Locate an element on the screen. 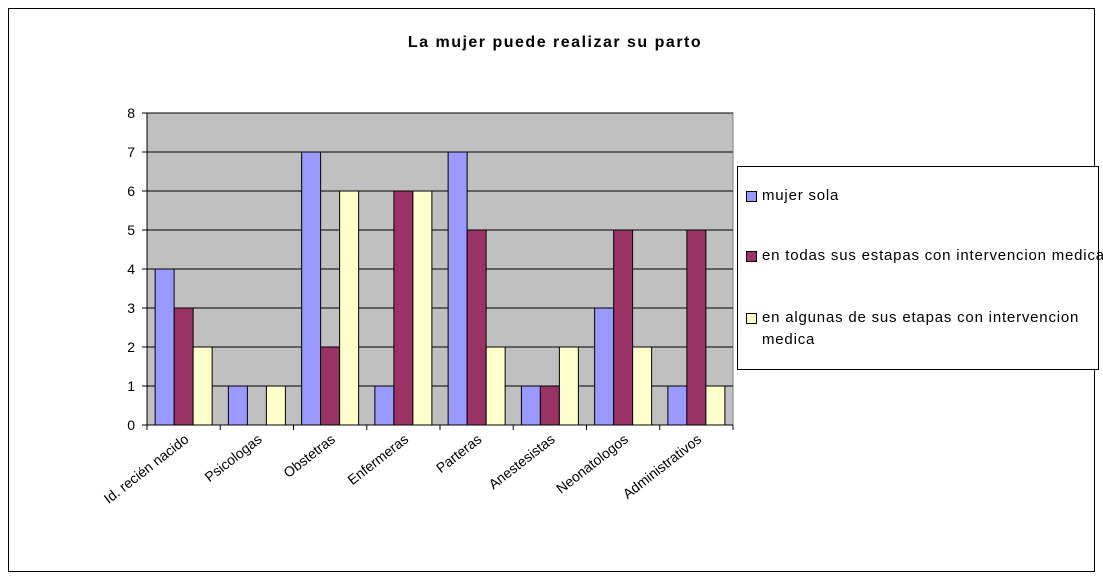 This screenshot has height=580, width=1103. y-tick-label: 8 is located at coordinates (131, 113).